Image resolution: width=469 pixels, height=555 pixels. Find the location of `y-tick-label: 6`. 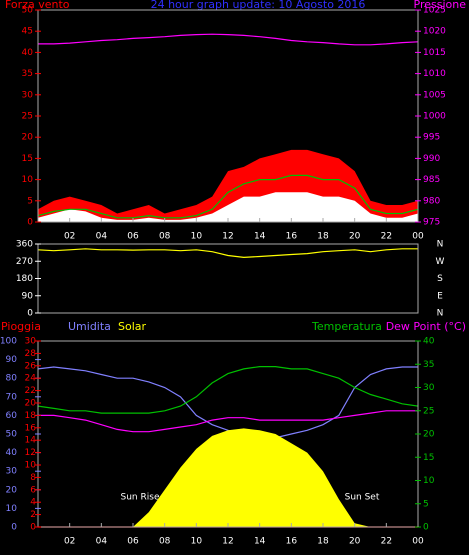

y-tick-label: 6 is located at coordinates (33, 490).